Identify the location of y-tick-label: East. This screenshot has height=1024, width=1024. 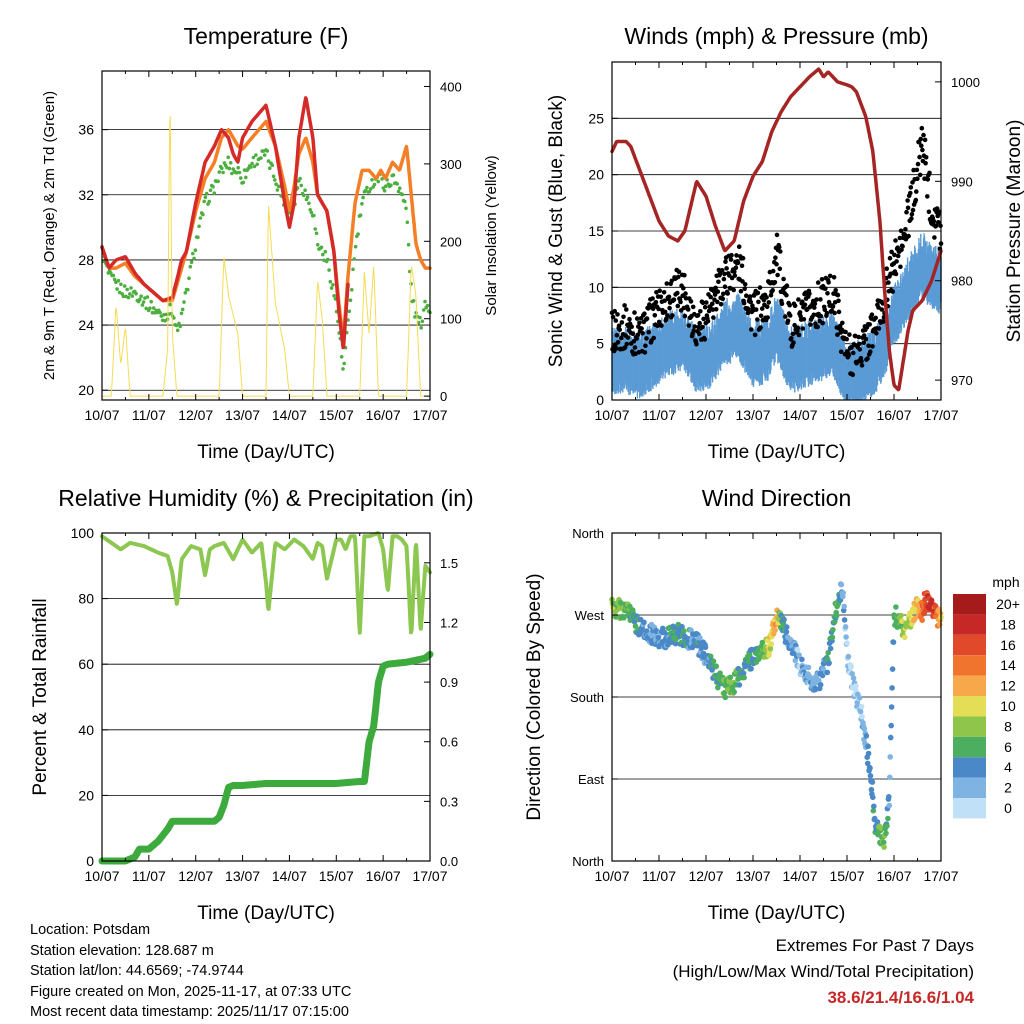
(591, 779).